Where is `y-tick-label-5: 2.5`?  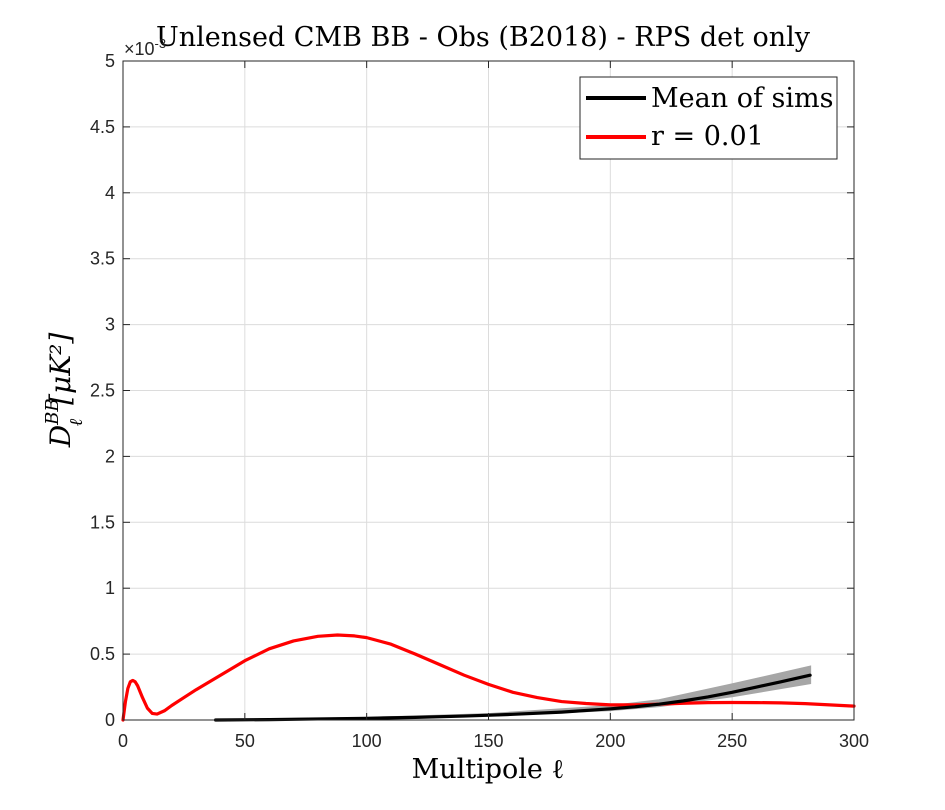 y-tick-label-5: 2.5 is located at coordinates (102, 391).